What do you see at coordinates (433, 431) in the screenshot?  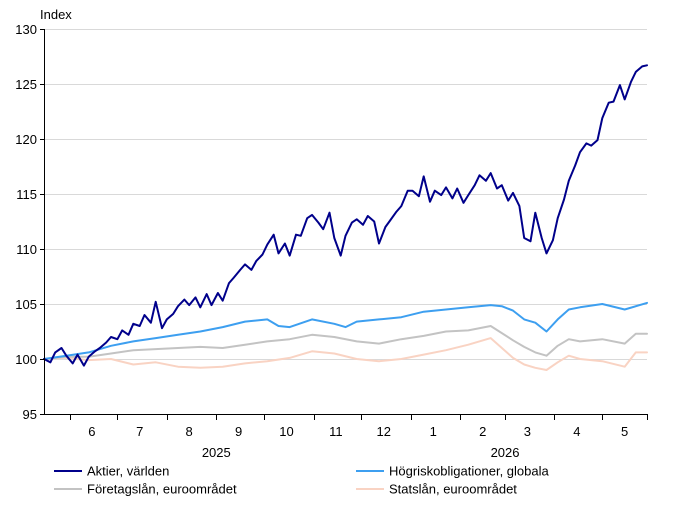 I see `x-tick-label: 1` at bounding box center [433, 431].